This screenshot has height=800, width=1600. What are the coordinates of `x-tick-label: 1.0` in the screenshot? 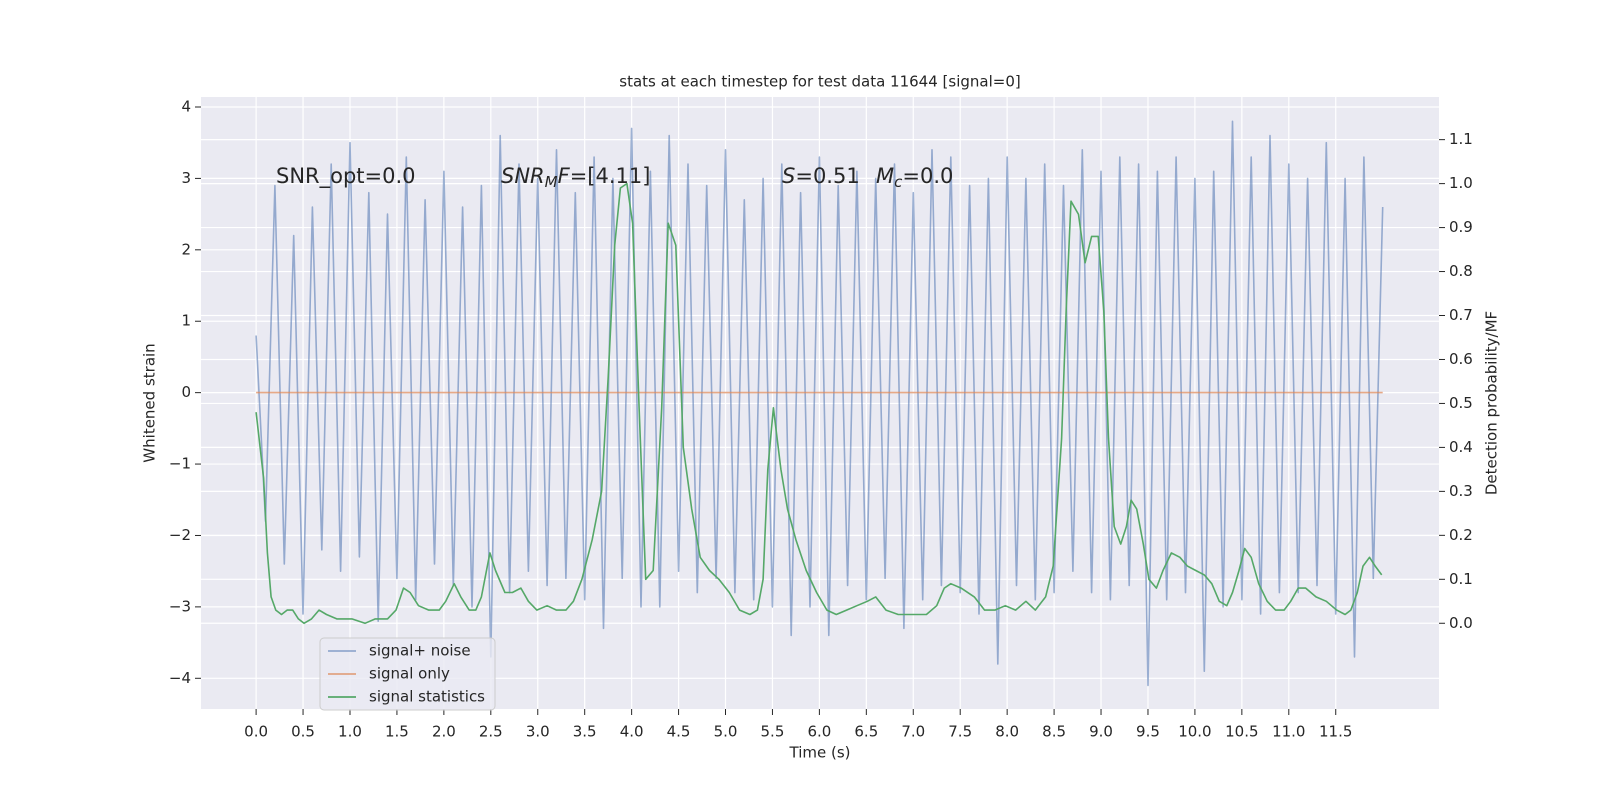 It's located at (350, 732).